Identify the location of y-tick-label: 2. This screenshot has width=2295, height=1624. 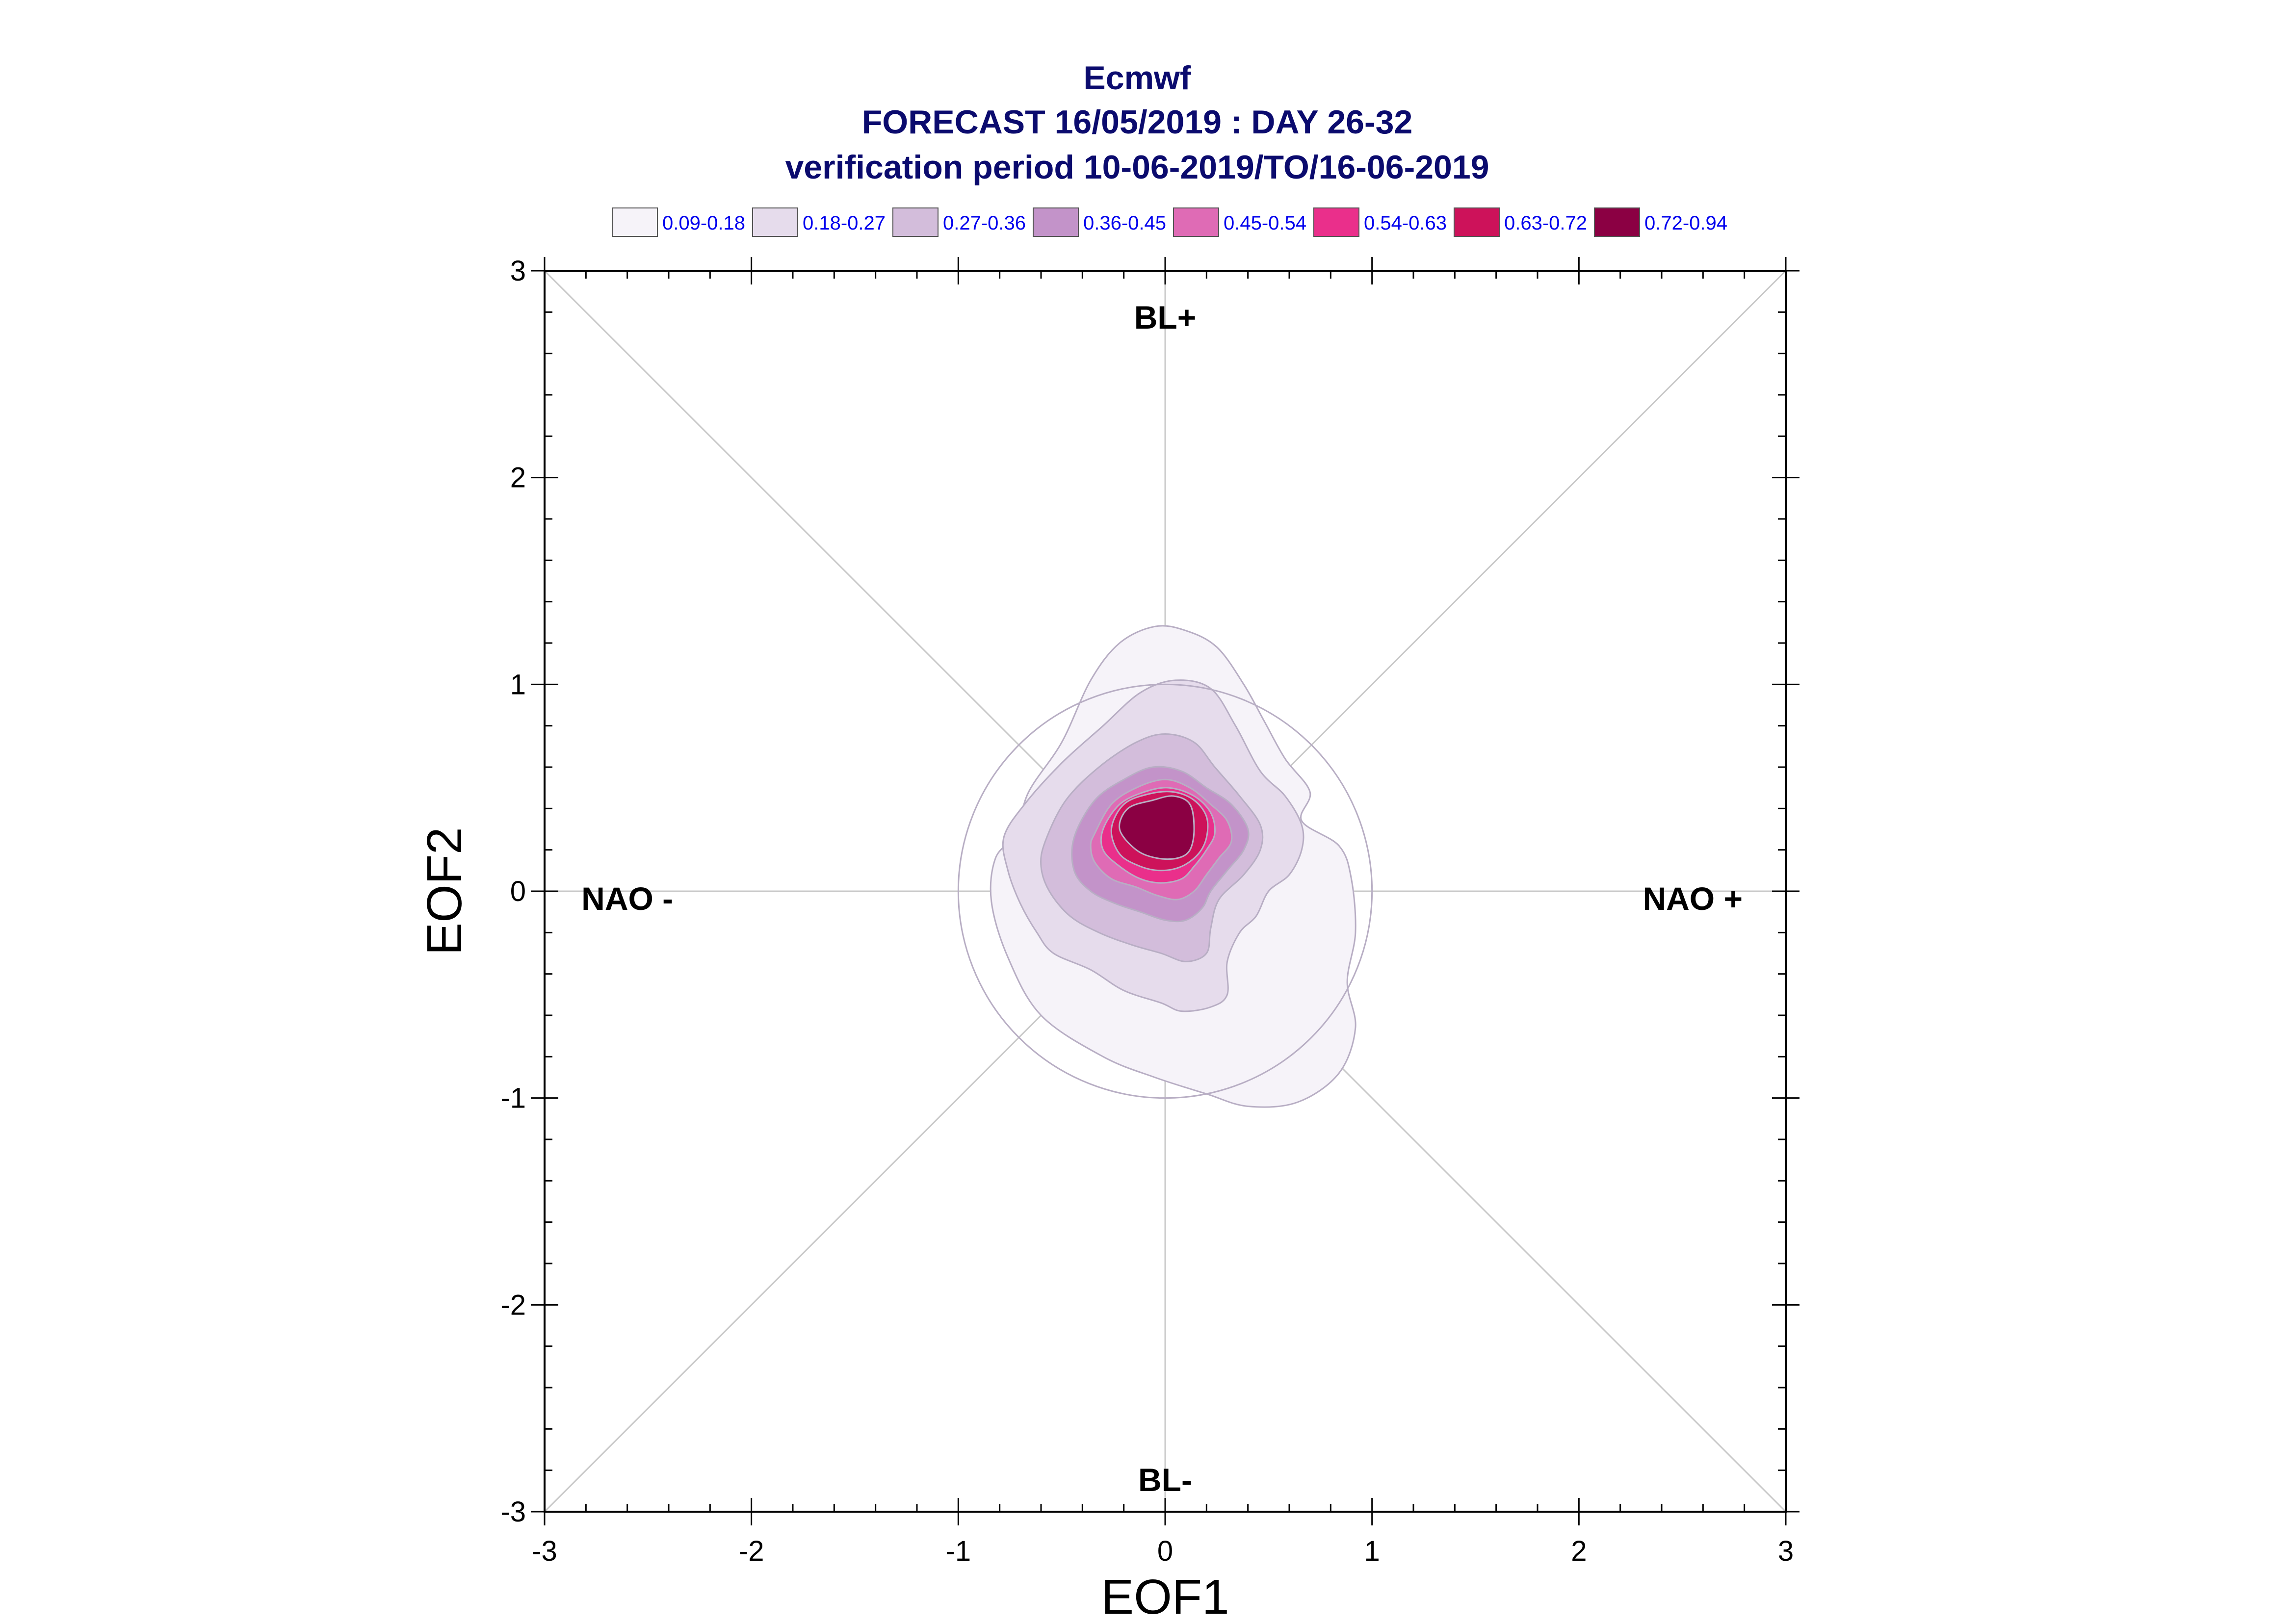
(518, 478).